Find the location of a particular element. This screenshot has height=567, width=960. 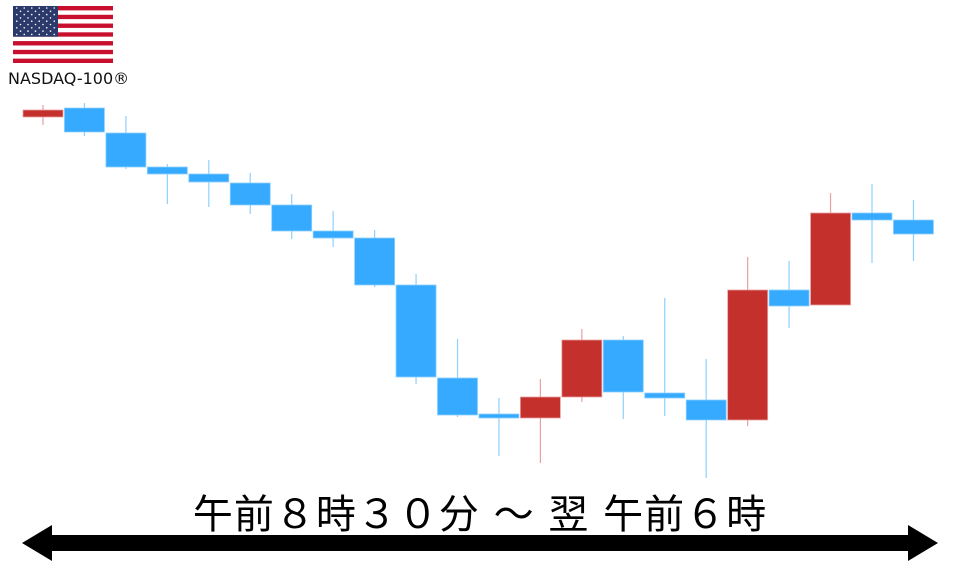

index-label: NASDAQ-100® is located at coordinates (69, 78).